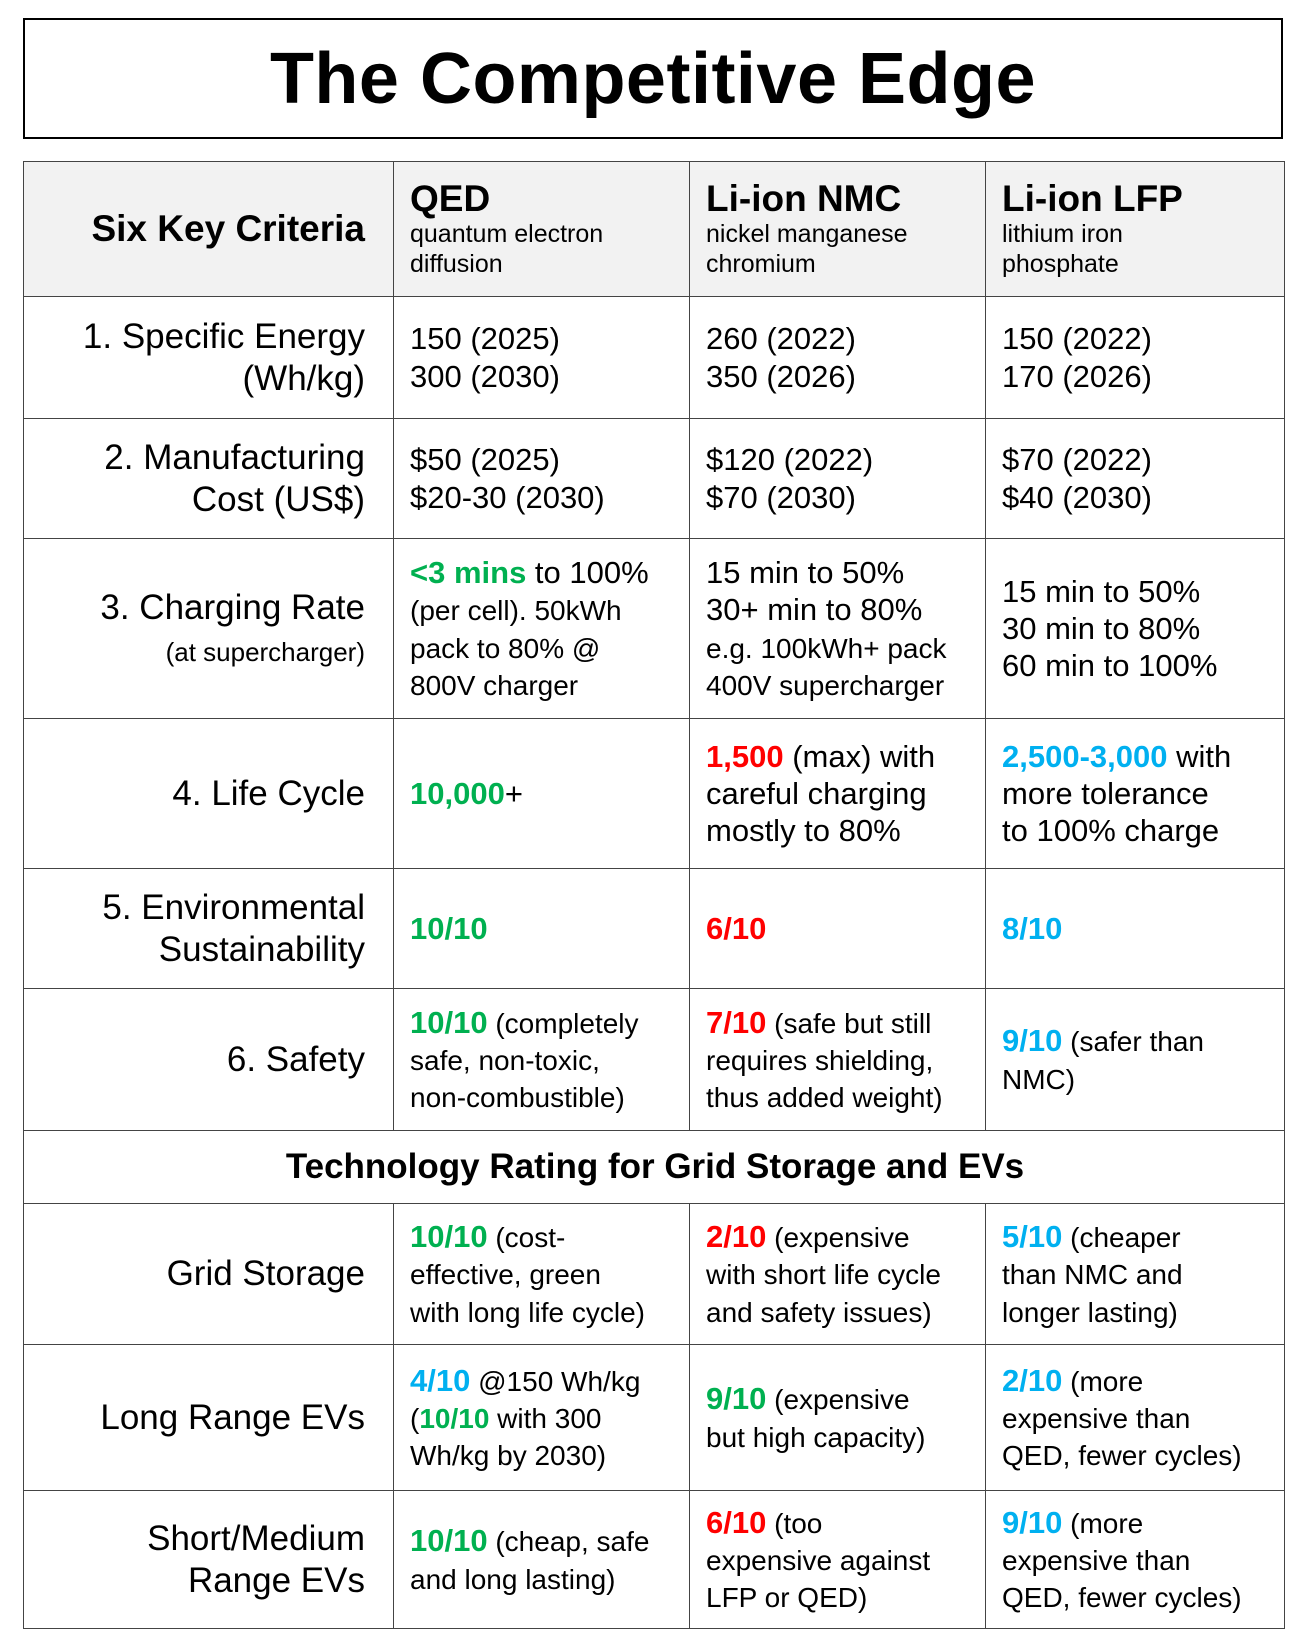 This screenshot has width=1301, height=1650. What do you see at coordinates (440, 1380) in the screenshot?
I see `rating-value: 4/10` at bounding box center [440, 1380].